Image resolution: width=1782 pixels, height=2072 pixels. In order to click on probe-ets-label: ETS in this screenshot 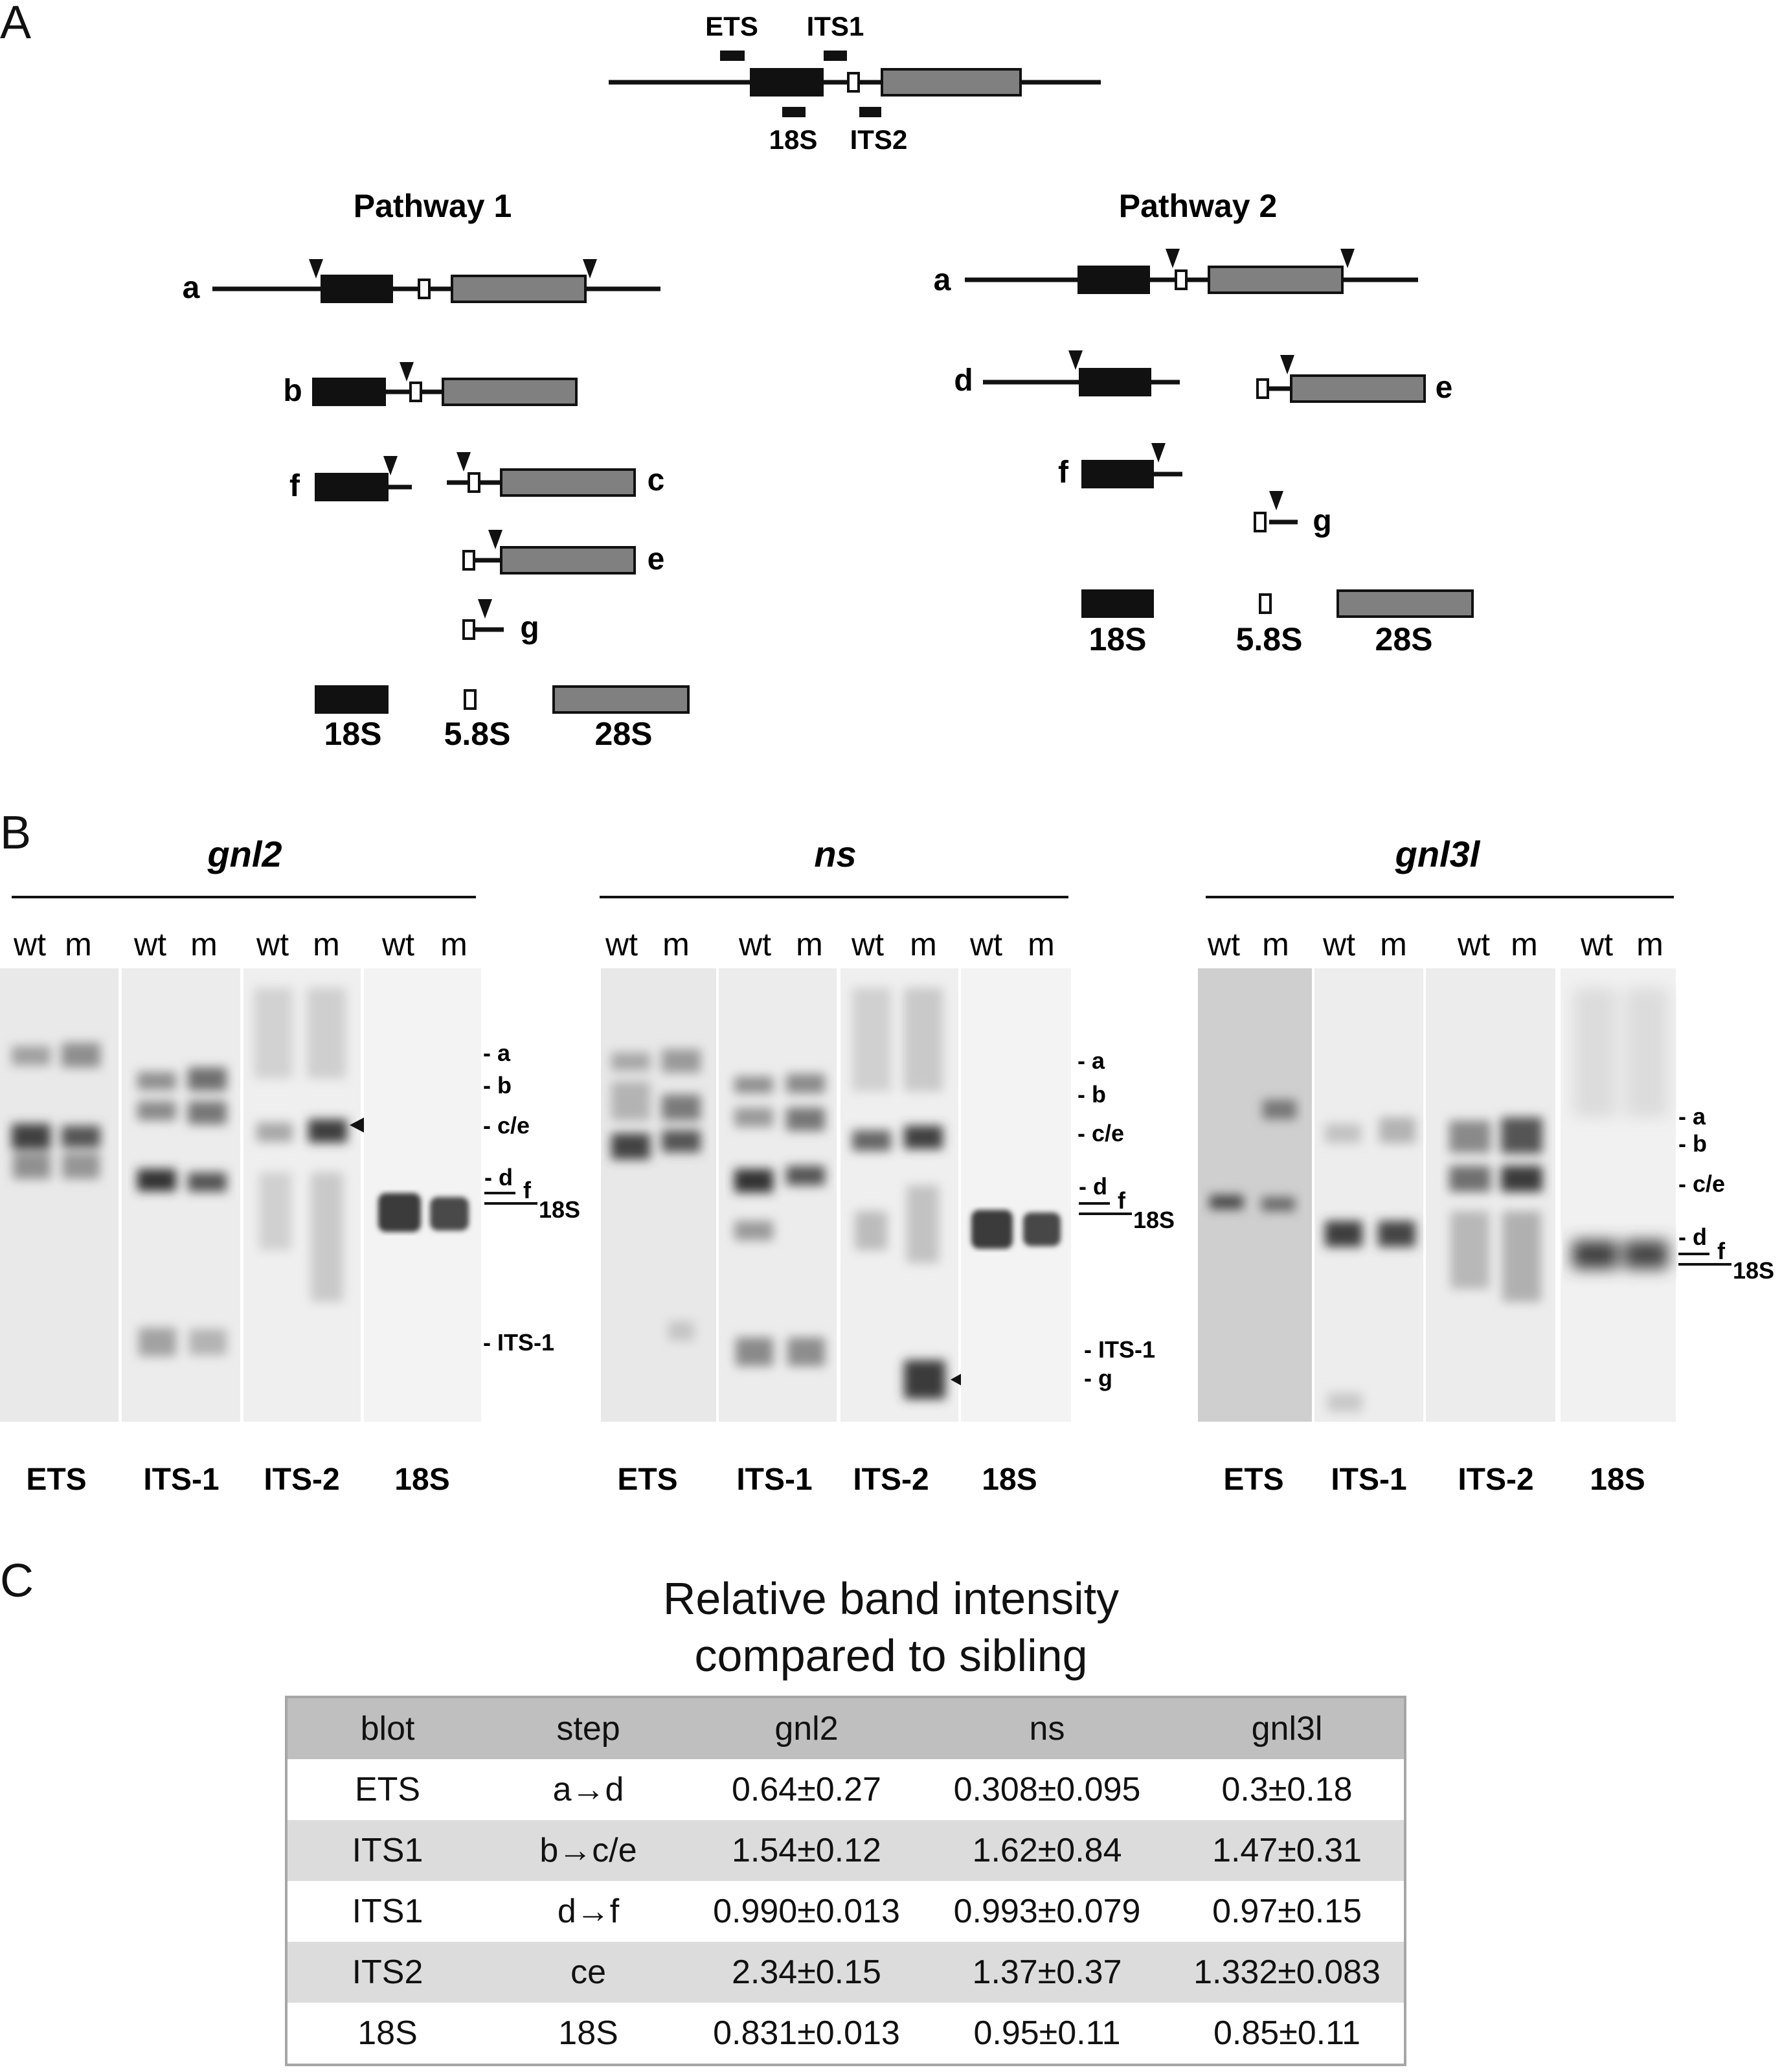, I will do `click(731, 26)`.